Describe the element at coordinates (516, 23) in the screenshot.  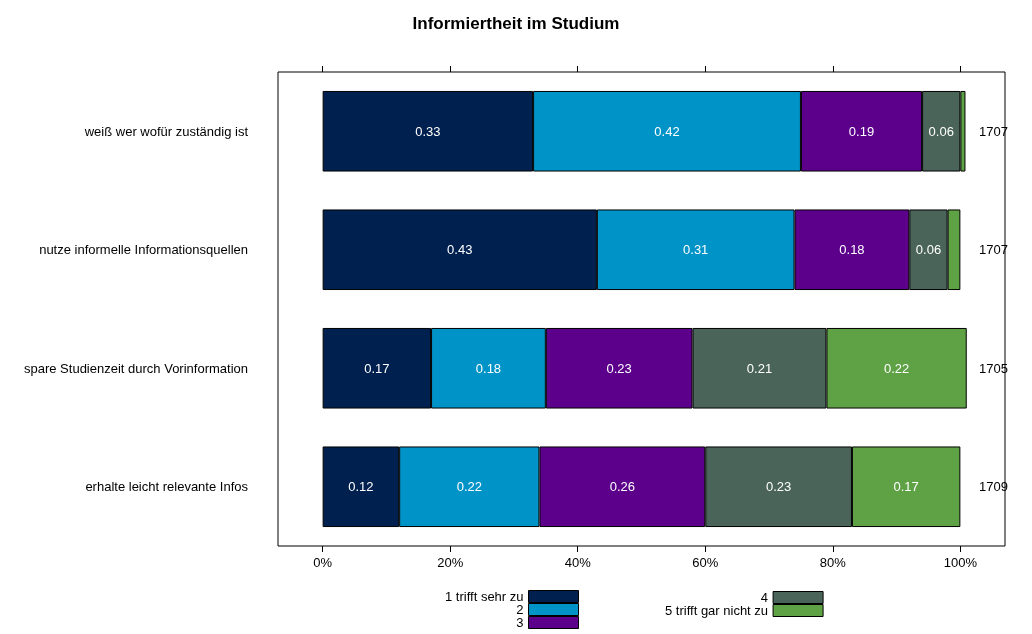
I see `chart-title: Informiertheit im Studium` at that location.